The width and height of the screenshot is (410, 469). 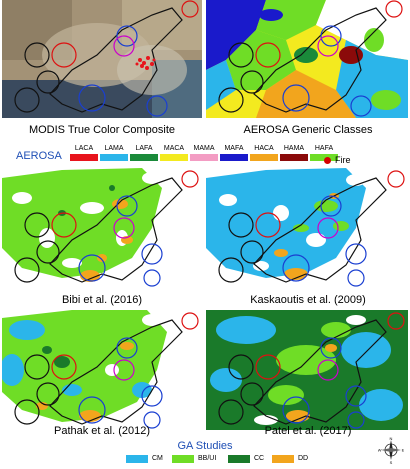 What do you see at coordinates (114, 148) in the screenshot?
I see `legend-label: LAMA` at bounding box center [114, 148].